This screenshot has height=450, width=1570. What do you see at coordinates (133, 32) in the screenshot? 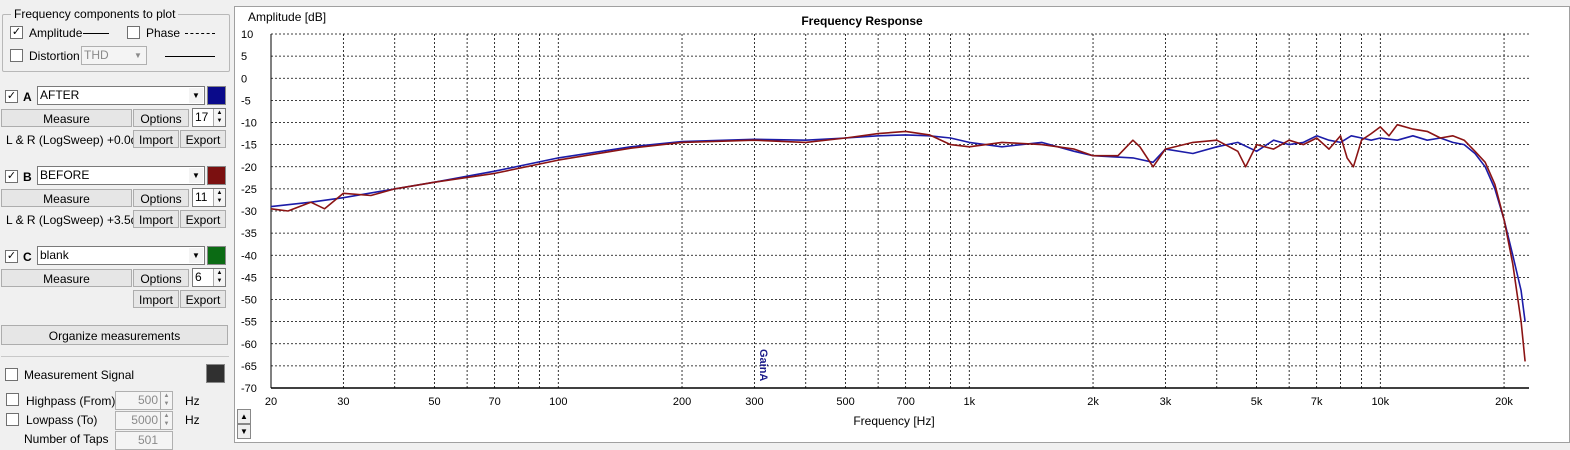
I see `phase-checkbox` at bounding box center [133, 32].